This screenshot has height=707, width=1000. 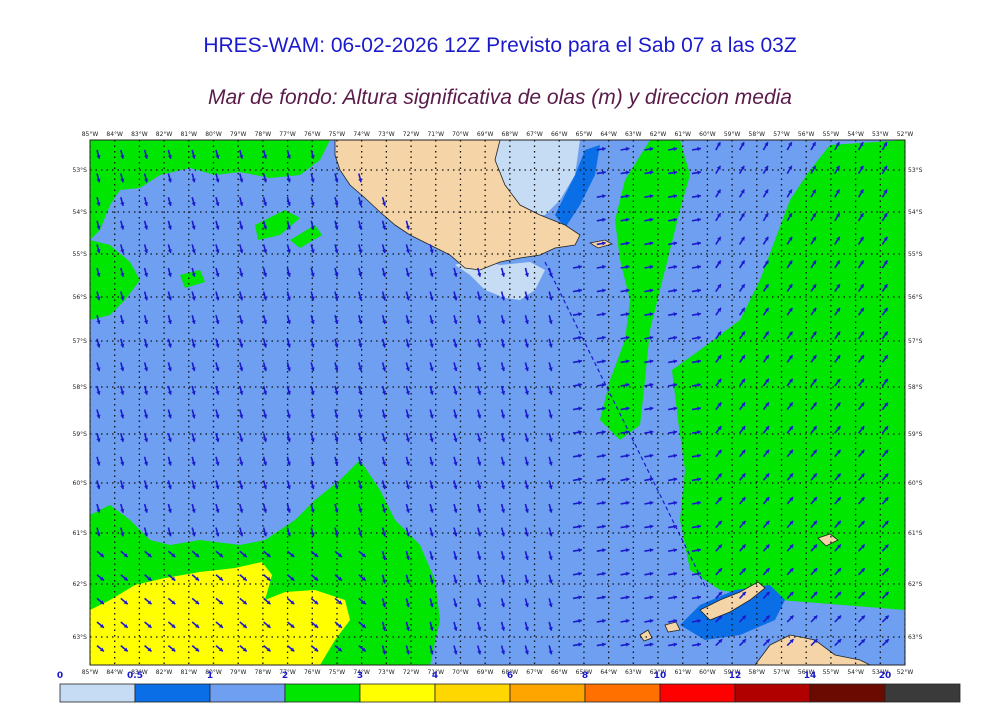 What do you see at coordinates (90, 134) in the screenshot?
I see `lon-label-top: 85°W` at bounding box center [90, 134].